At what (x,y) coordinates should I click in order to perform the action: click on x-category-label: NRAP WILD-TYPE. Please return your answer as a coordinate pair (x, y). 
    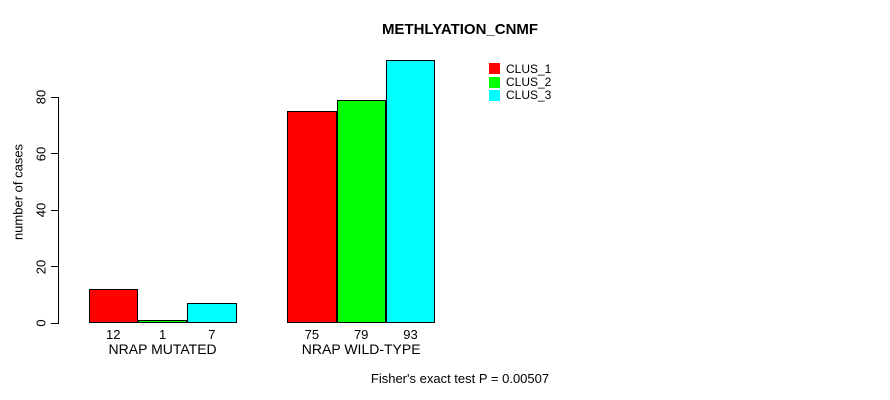
    Looking at the image, I should click on (361, 349).